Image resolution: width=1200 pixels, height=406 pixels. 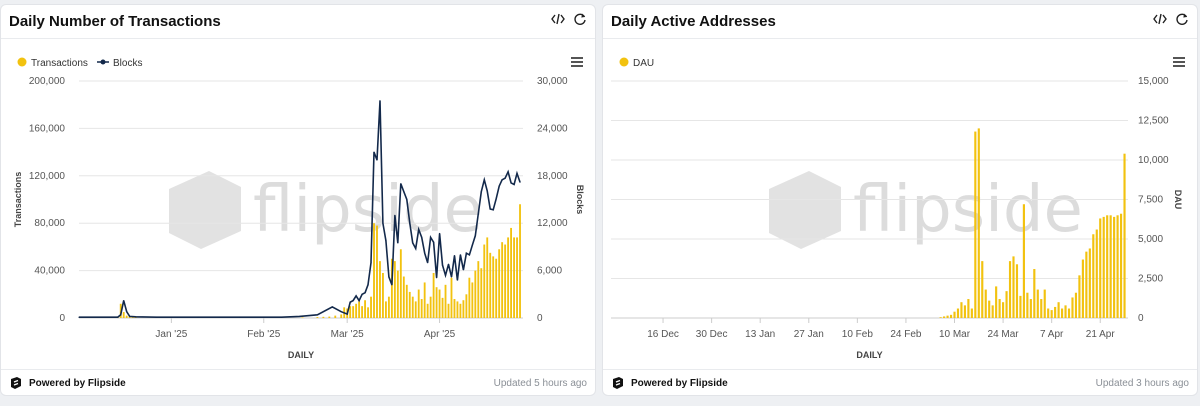 What do you see at coordinates (368, 210) in the screenshot?
I see `watermark-text: flipside` at bounding box center [368, 210].